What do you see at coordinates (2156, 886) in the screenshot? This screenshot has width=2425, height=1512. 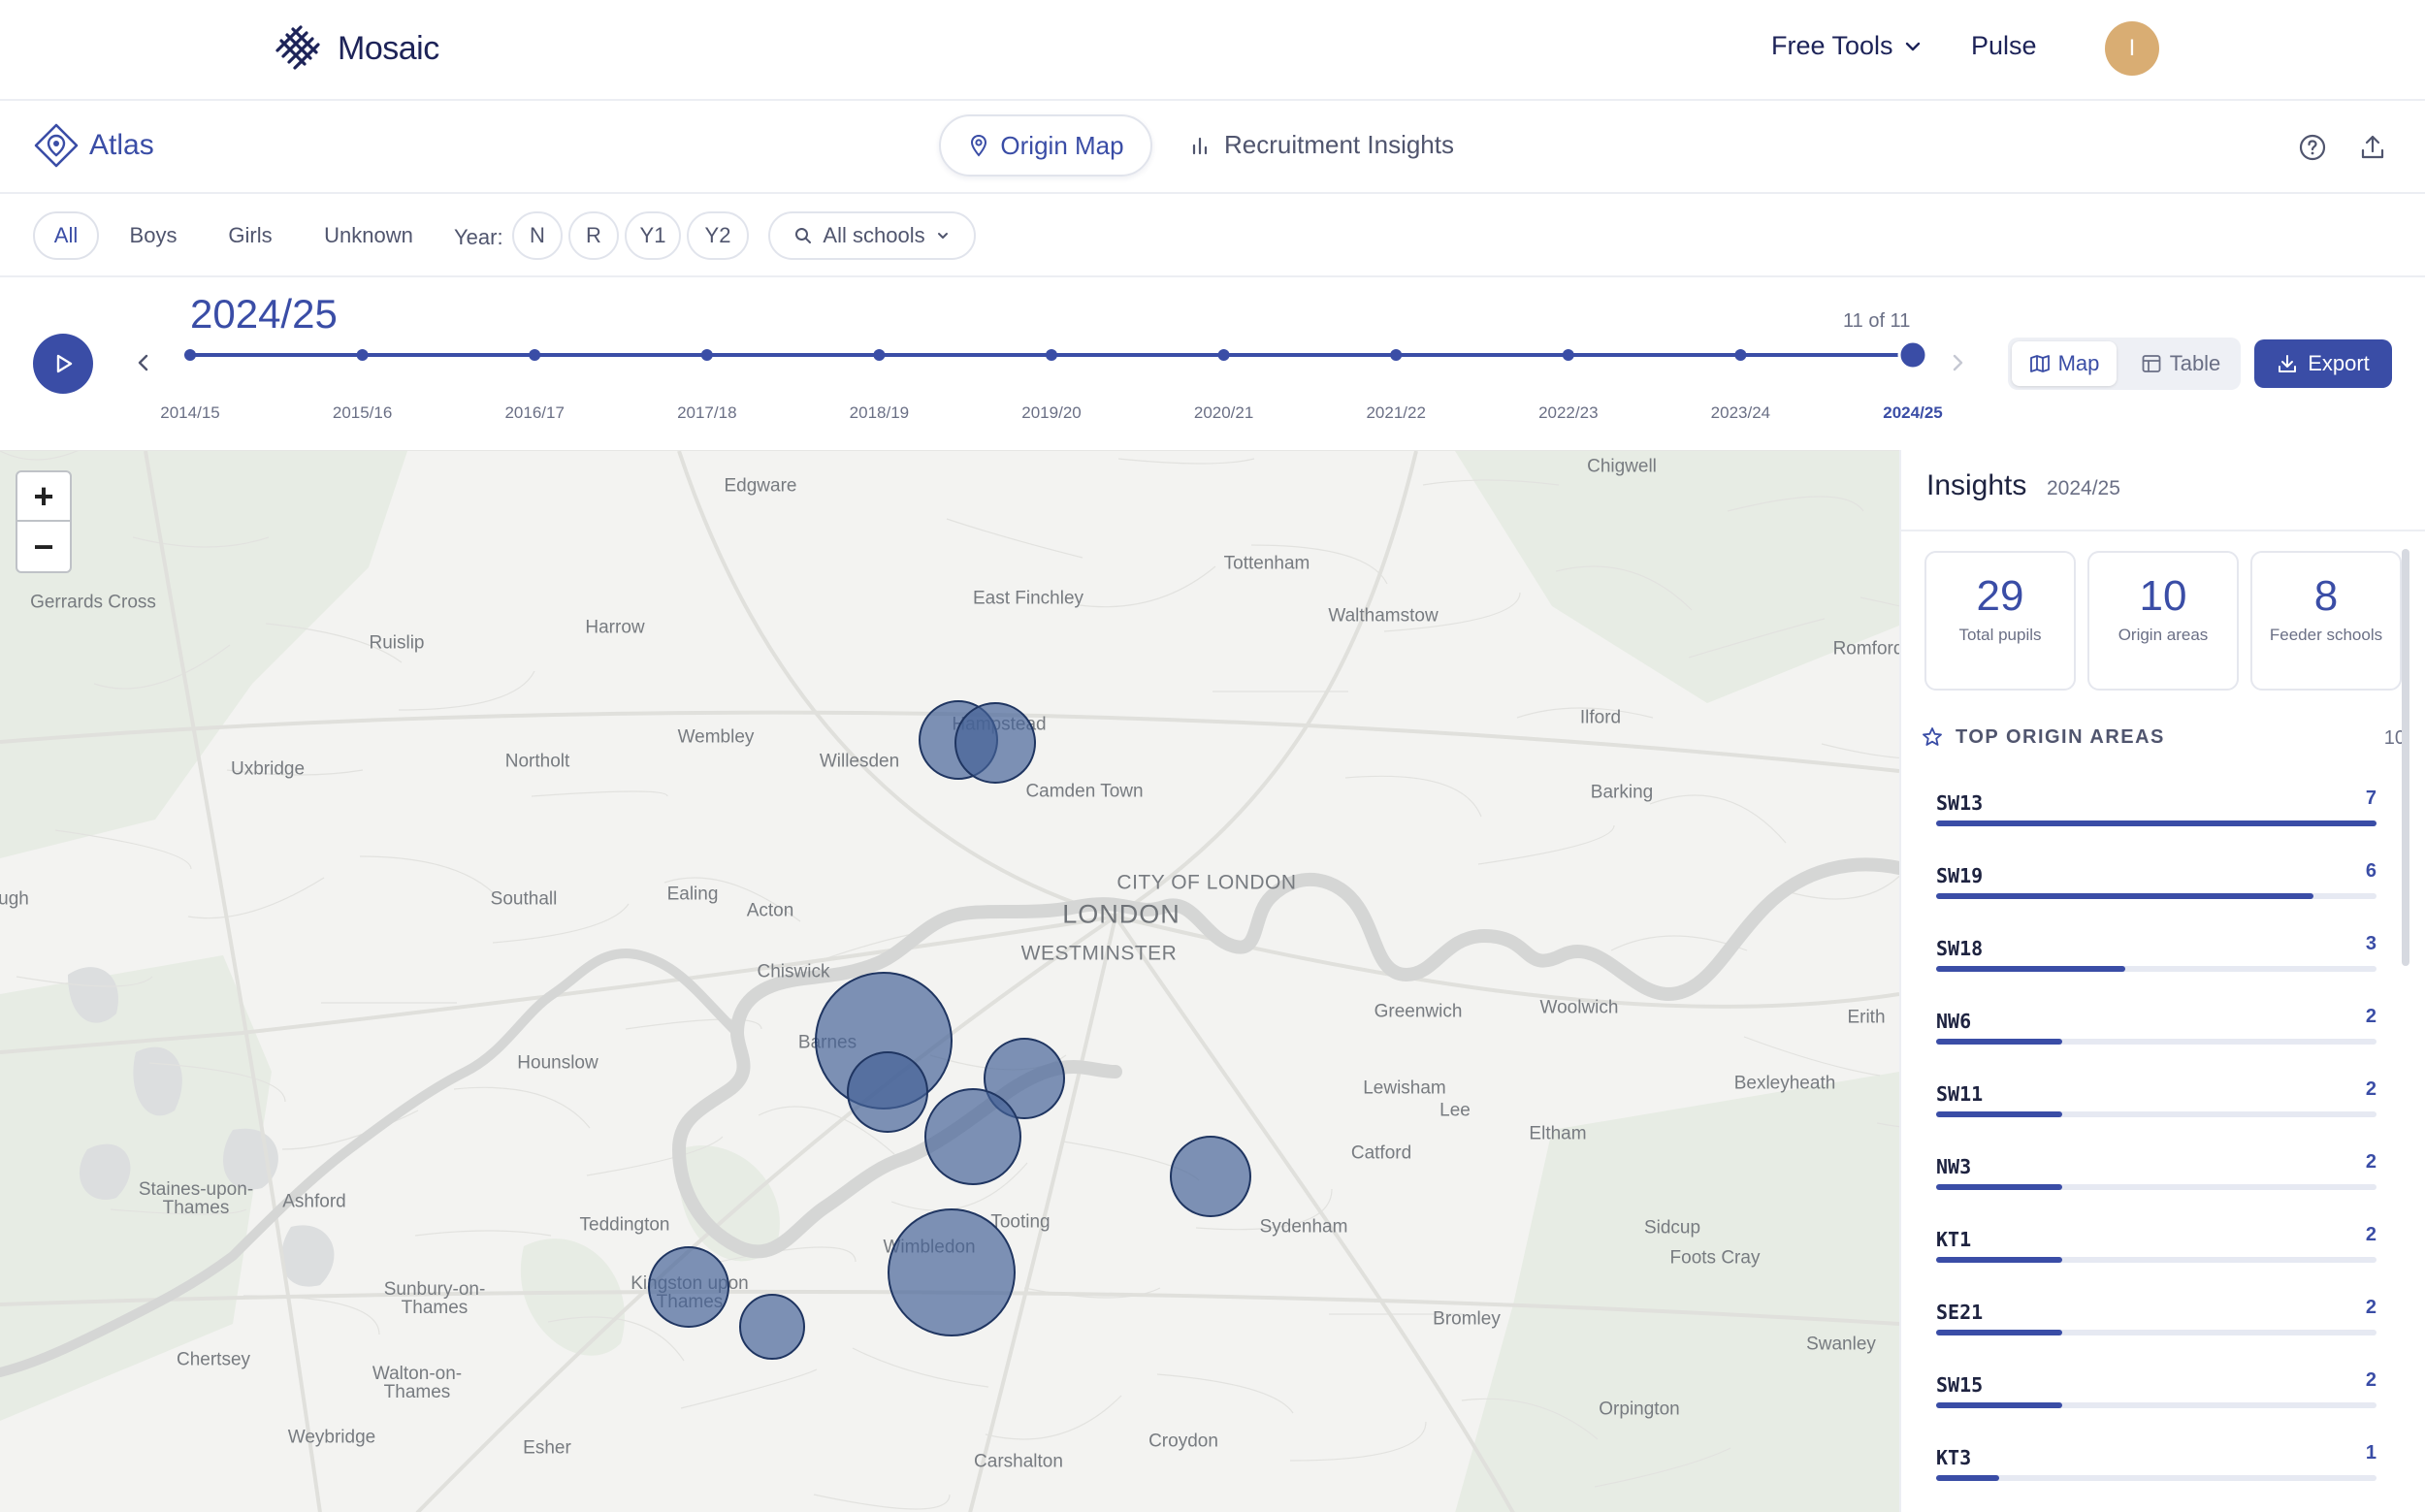 I see `origin-area-row: SW19 6` at bounding box center [2156, 886].